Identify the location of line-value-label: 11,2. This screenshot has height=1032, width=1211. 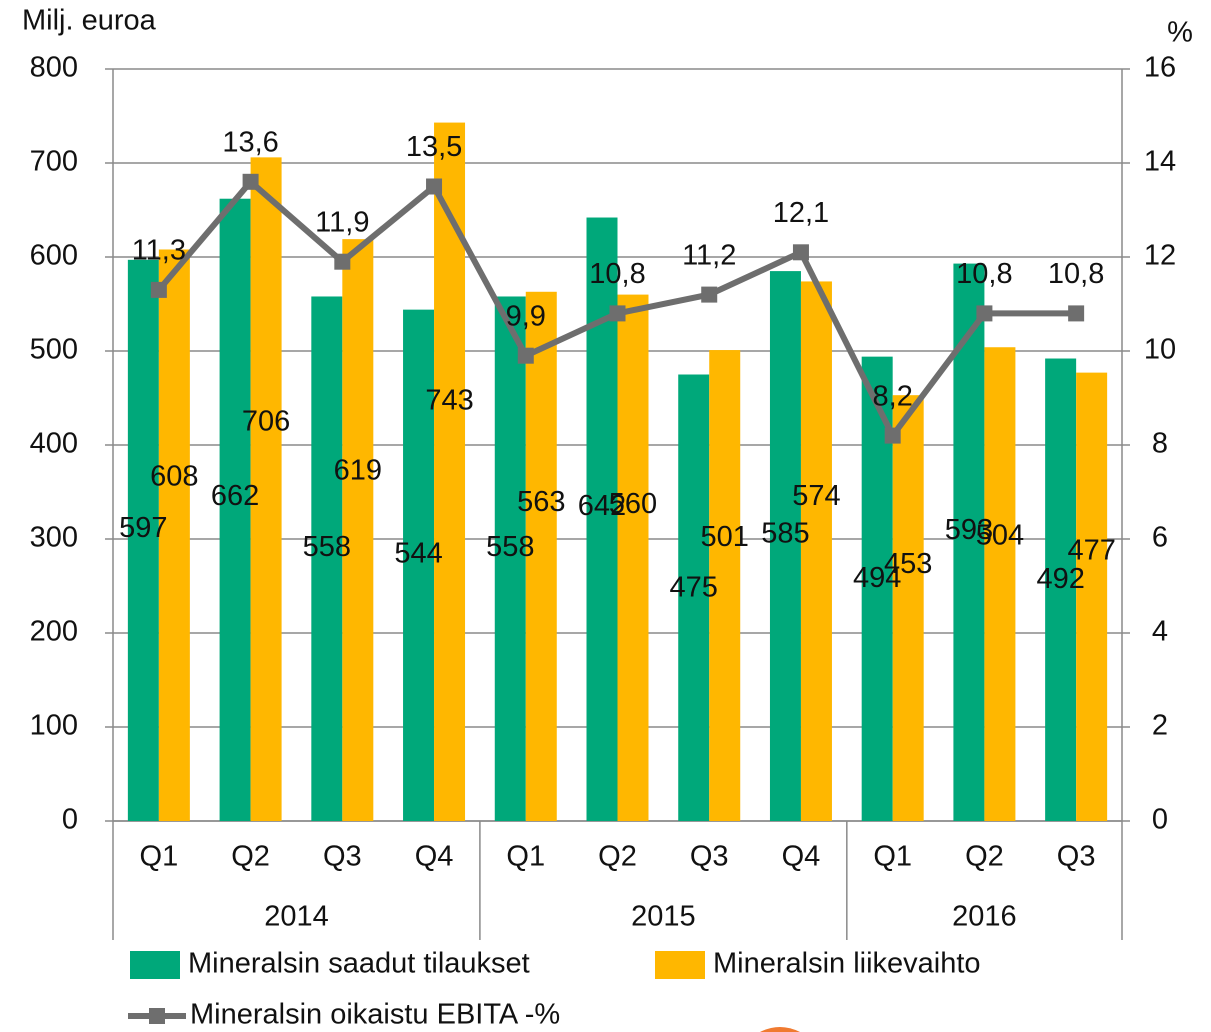
(709, 255).